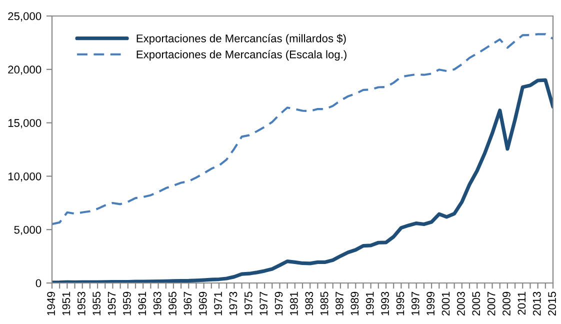 Image resolution: width=561 pixels, height=324 pixels. Describe the element at coordinates (324, 304) in the screenshot. I see `x-tick-label: 1985` at that location.